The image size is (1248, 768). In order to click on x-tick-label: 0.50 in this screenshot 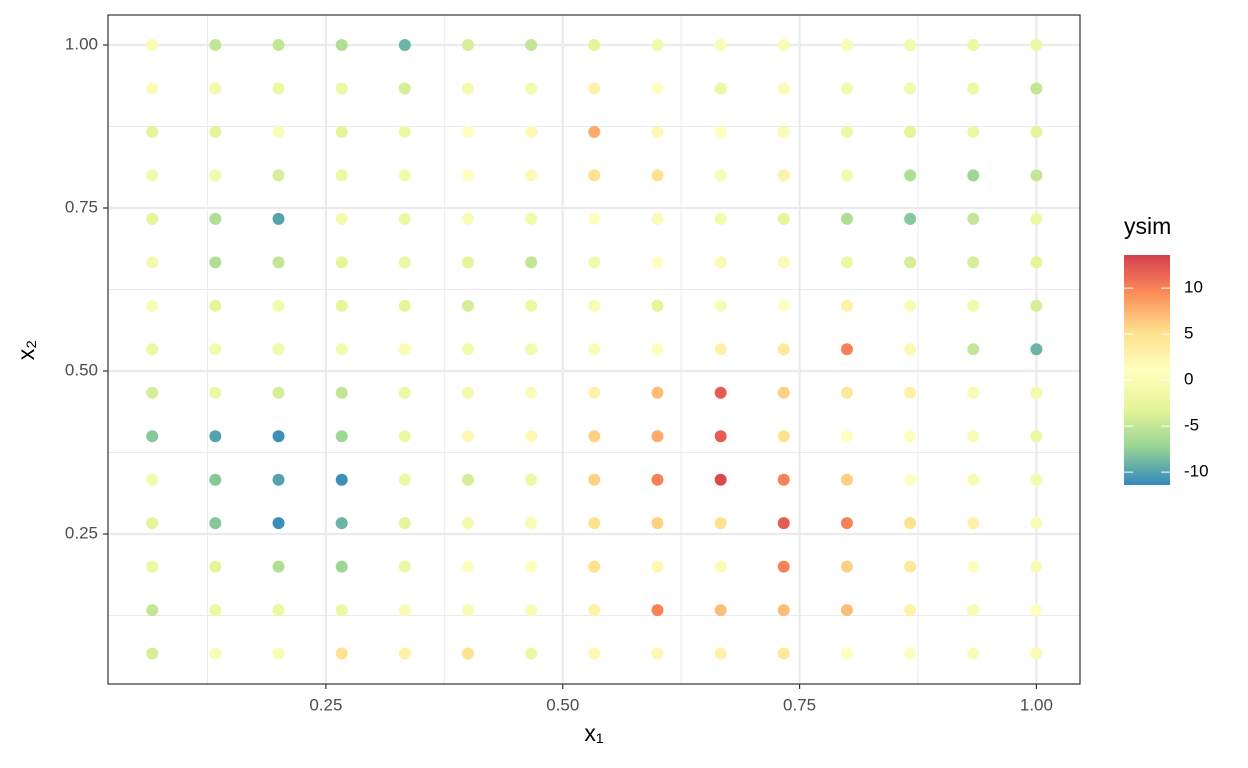, I will do `click(562, 704)`.